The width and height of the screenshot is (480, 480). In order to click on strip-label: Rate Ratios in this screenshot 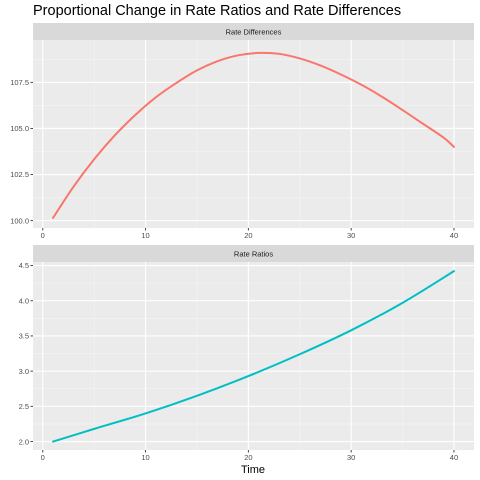, I will do `click(253, 254)`.